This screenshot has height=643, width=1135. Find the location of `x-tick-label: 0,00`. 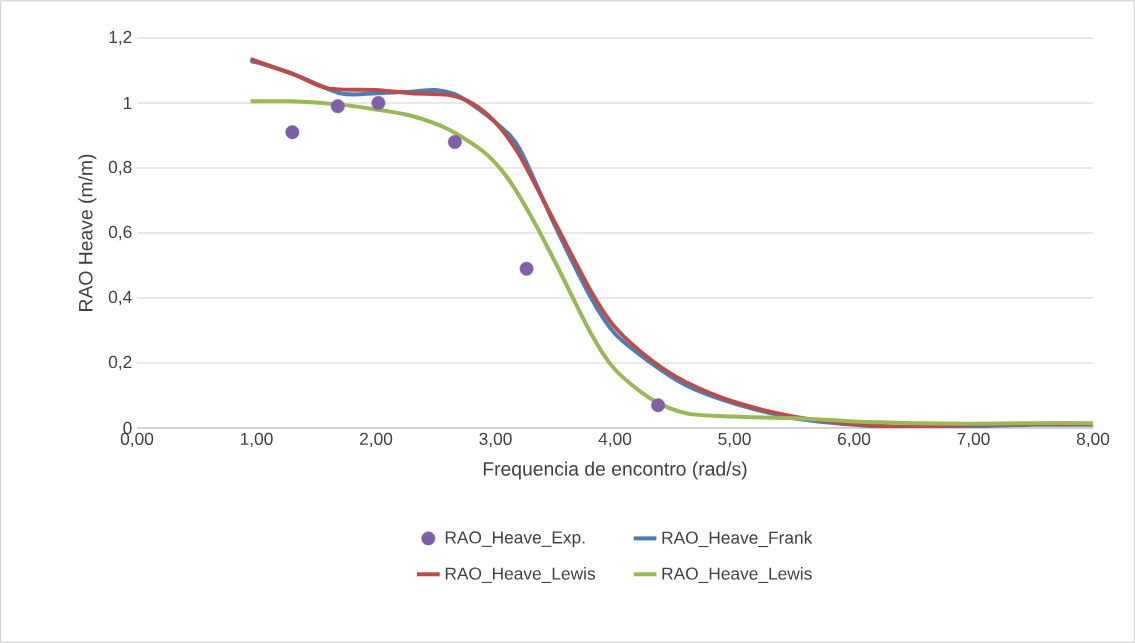

x-tick-label: 0,00 is located at coordinates (137, 440).